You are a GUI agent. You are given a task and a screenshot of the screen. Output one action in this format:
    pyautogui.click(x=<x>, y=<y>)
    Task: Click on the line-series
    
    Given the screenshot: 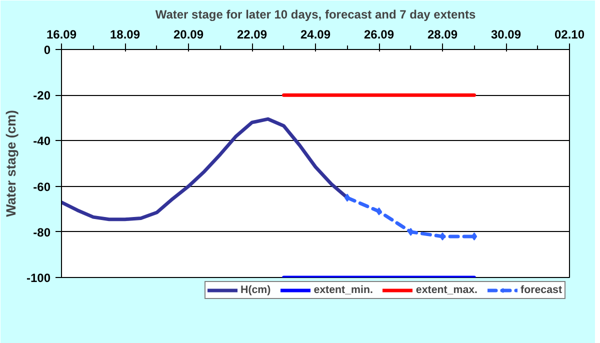 What is the action you would take?
    pyautogui.click(x=205, y=169)
    